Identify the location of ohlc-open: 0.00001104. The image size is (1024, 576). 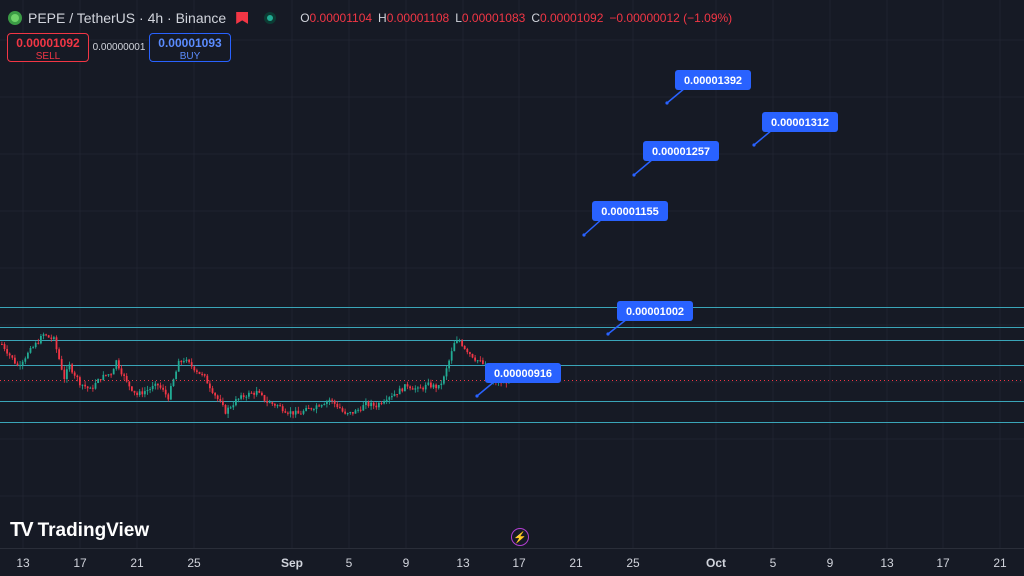
(341, 18).